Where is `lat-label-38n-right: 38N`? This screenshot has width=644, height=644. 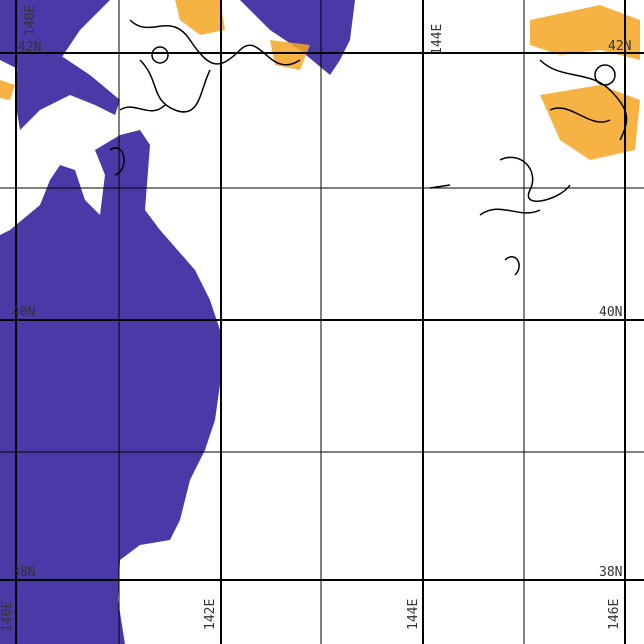
lat-label-38n-right: 38N is located at coordinates (610, 572).